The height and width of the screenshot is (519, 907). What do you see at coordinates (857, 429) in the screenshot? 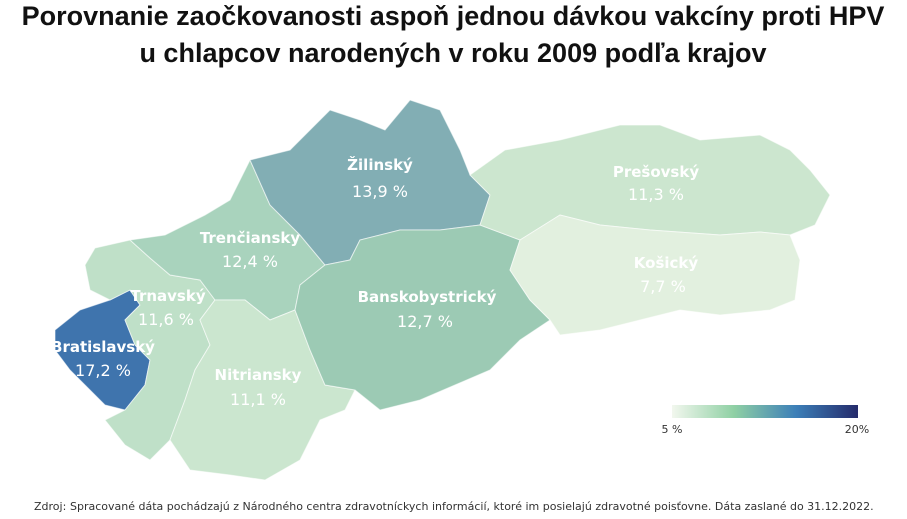
I see `legend-max: 20%` at bounding box center [857, 429].